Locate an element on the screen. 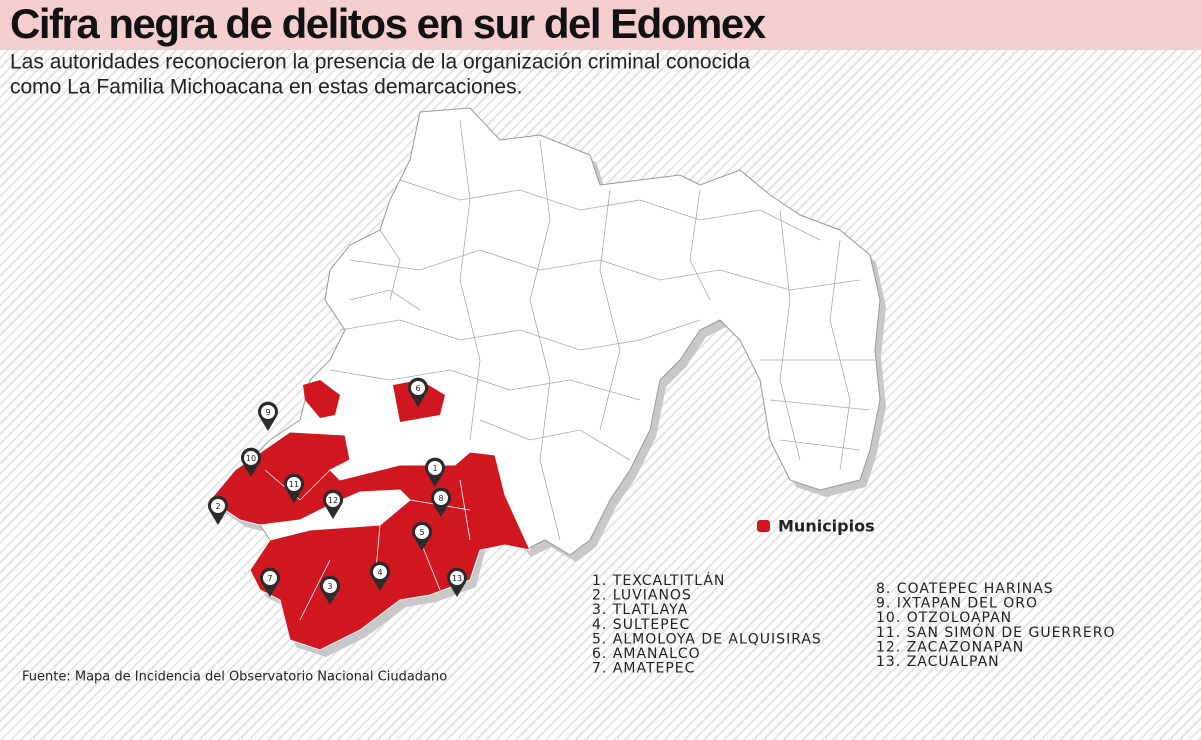 Image resolution: width=1201 pixels, height=740 pixels. pin: 7 is located at coordinates (270, 582).